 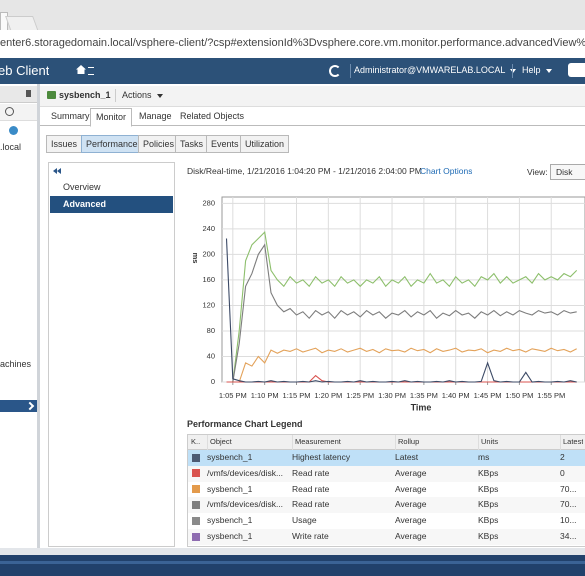 I want to click on chart-options-link: Chart Options, so click(x=446, y=171).